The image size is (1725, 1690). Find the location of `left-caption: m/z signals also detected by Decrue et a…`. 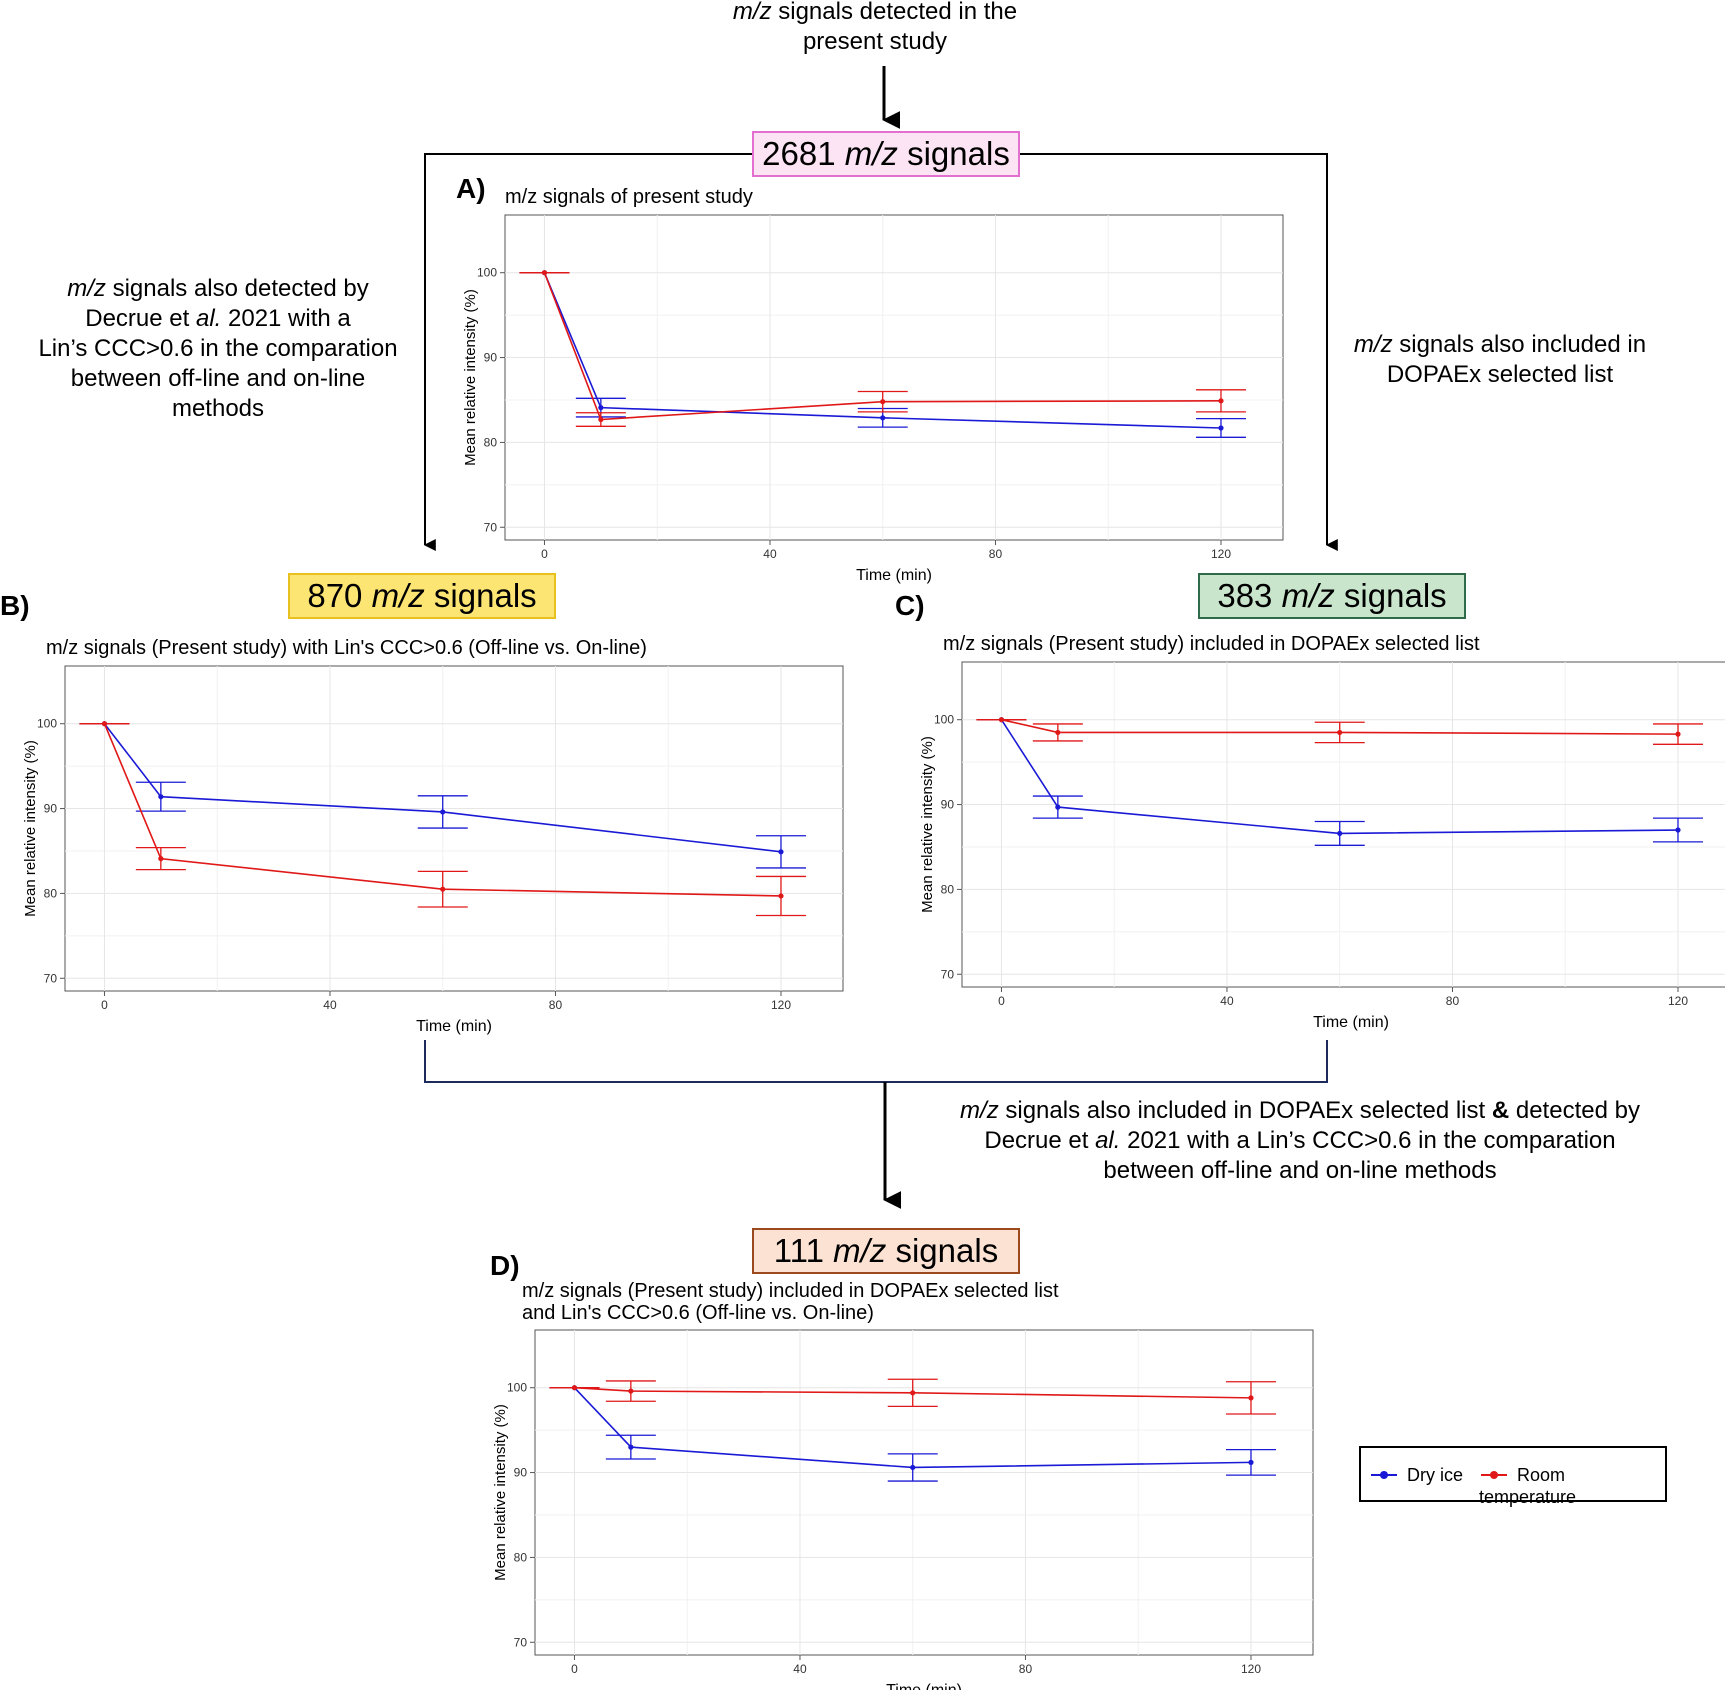

left-caption: m/z signals also detected by Decrue et a… is located at coordinates (218, 348).